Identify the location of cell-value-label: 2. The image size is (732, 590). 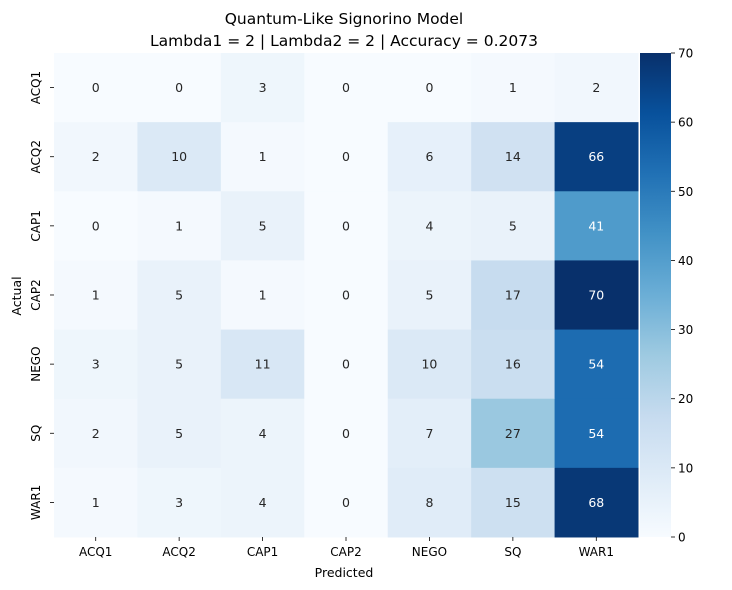
(96, 433).